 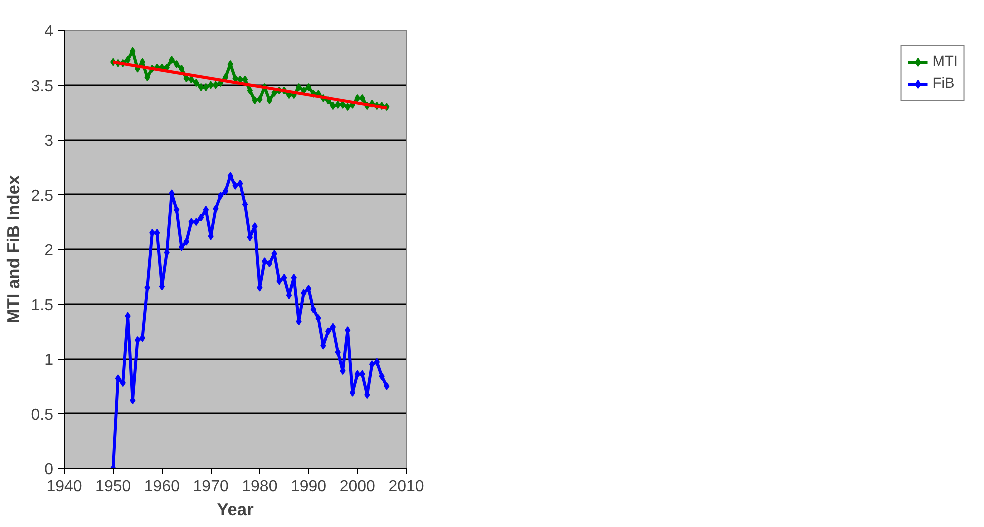 I want to click on y-tick-label: 0.5, so click(x=42, y=415).